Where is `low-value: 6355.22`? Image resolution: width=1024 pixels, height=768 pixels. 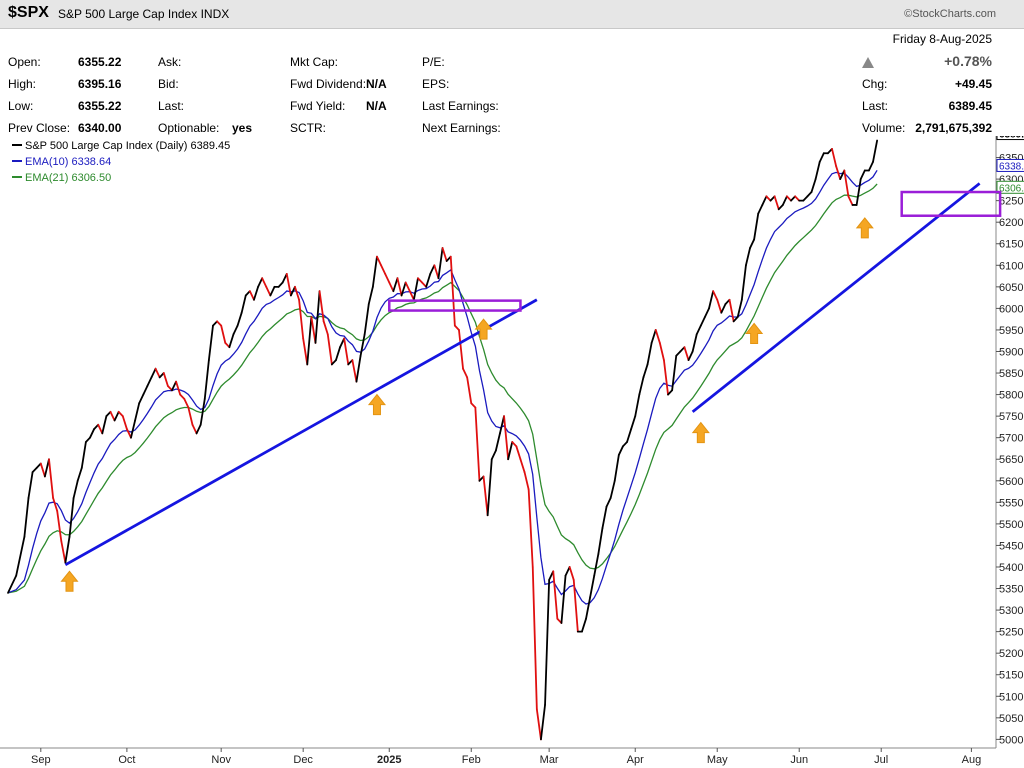
low-value: 6355.22 is located at coordinates (100, 106).